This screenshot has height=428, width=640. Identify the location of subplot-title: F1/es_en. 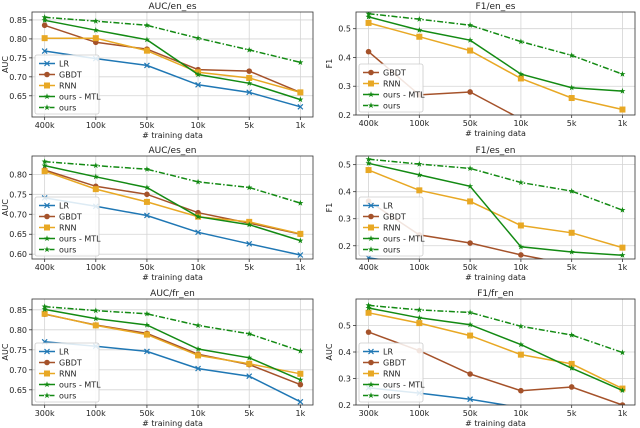
(496, 151).